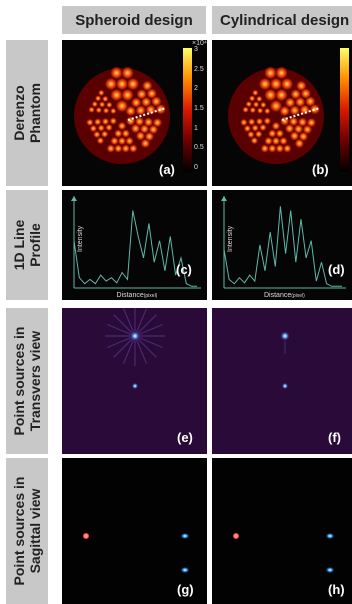 Image resolution: width=352 pixels, height=604 pixels. Describe the element at coordinates (136, 553) in the screenshot. I see `sagittal-image` at that location.